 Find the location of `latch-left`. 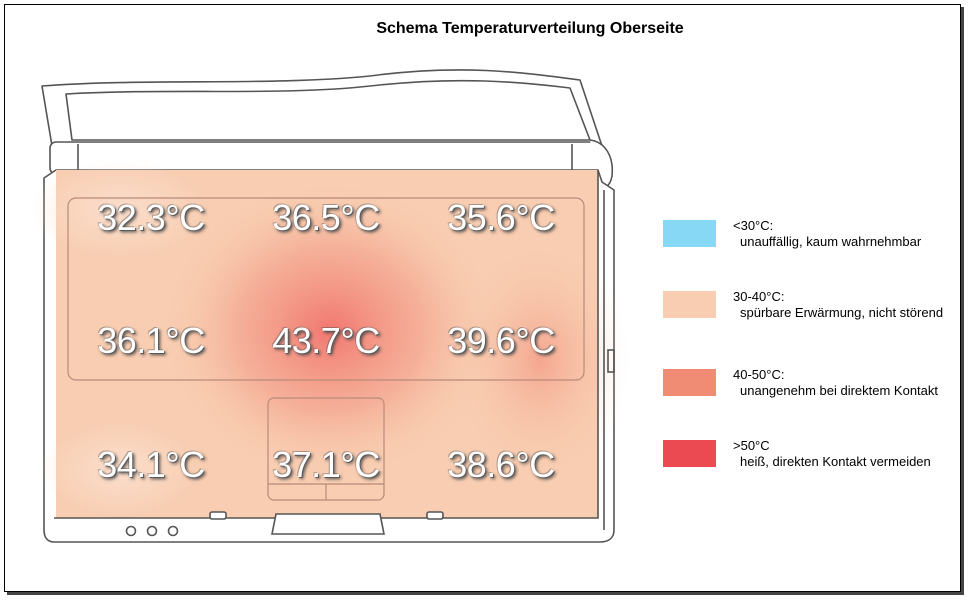

latch-left is located at coordinates (218, 515).